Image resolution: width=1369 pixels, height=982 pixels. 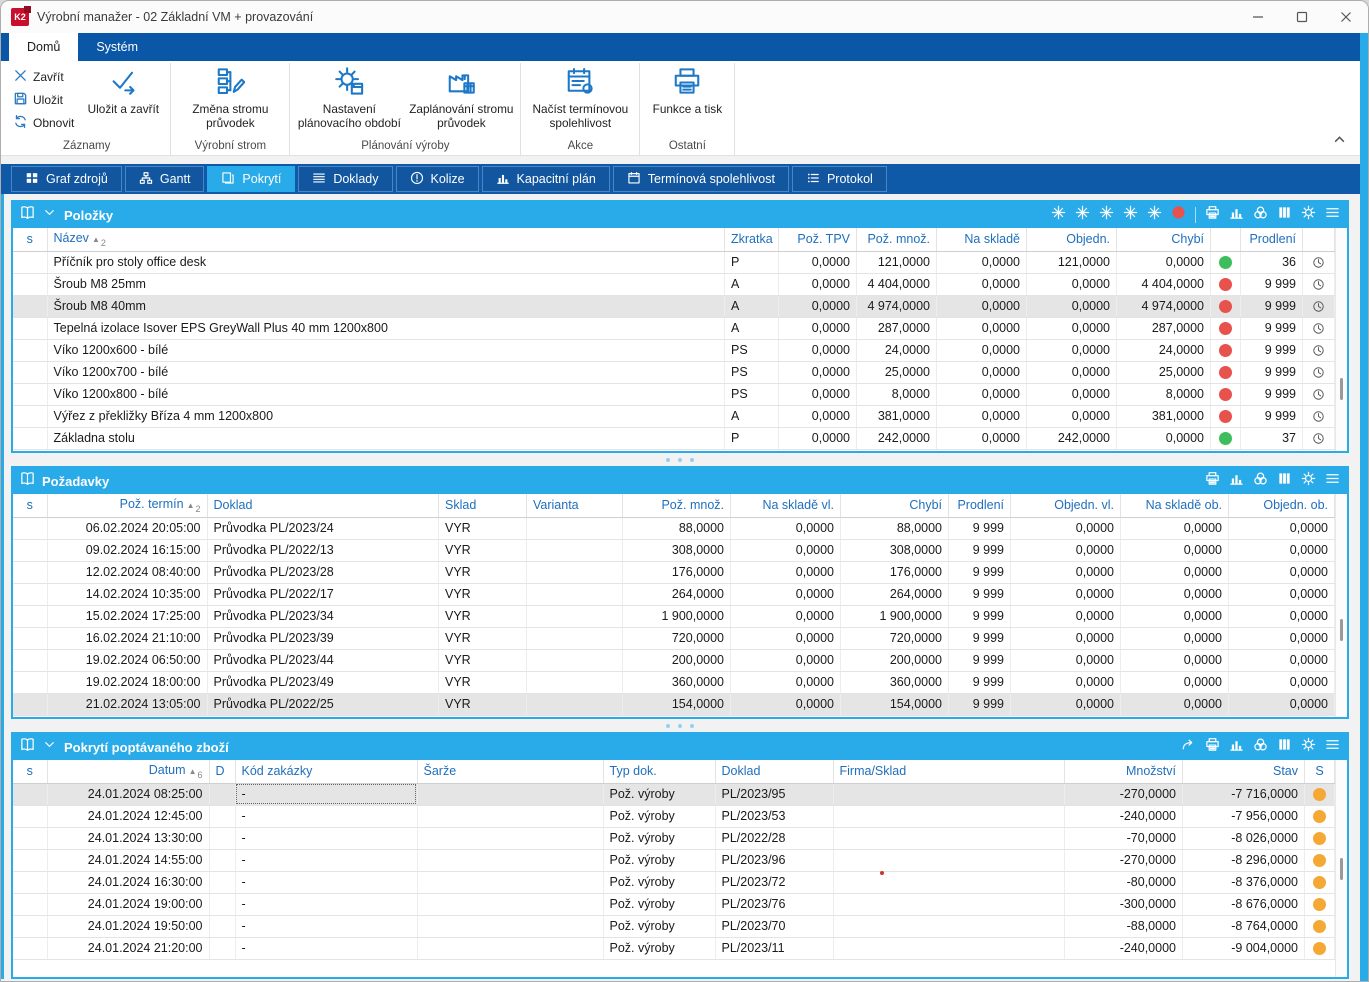 What do you see at coordinates (751, 240) in the screenshot?
I see `column-header: Zkratka` at bounding box center [751, 240].